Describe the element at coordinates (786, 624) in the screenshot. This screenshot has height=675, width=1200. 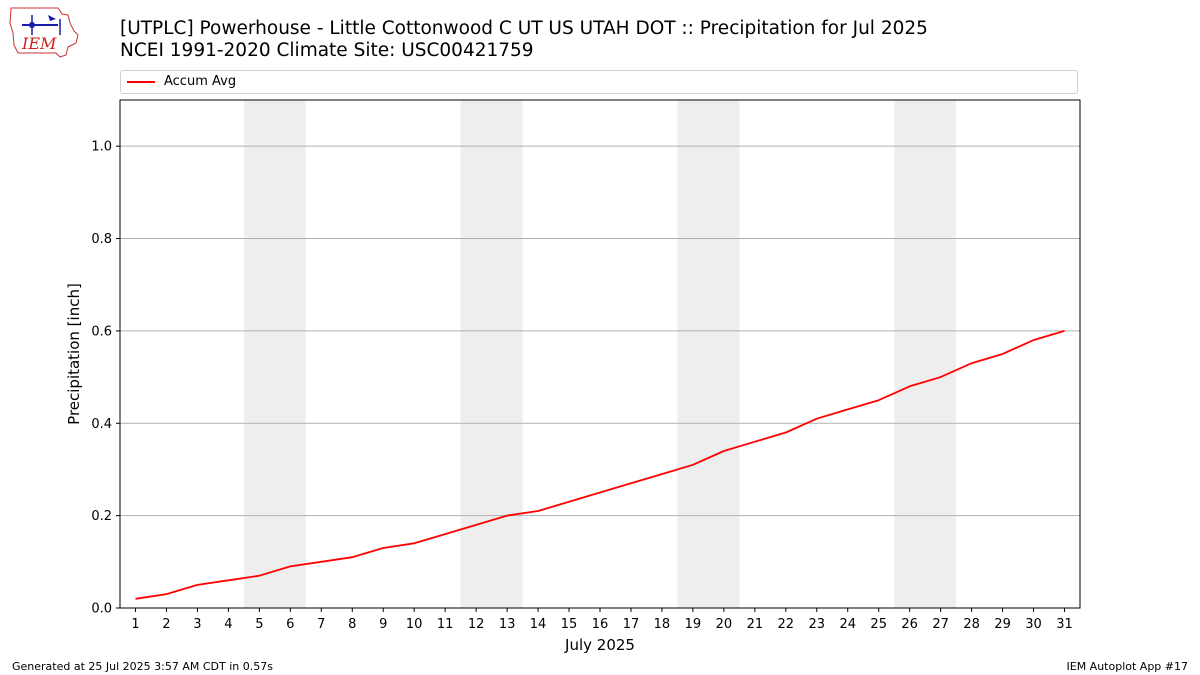
I see `x-tick-label: 22` at that location.